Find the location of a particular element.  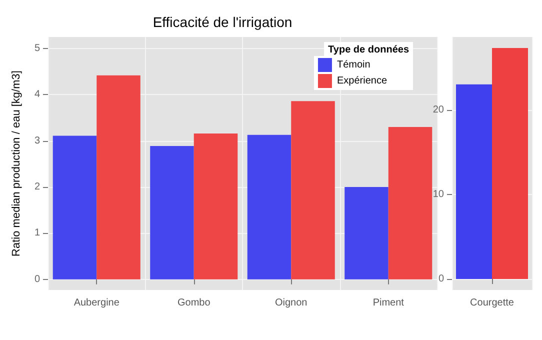

x-tick-label: Oignon is located at coordinates (291, 303).